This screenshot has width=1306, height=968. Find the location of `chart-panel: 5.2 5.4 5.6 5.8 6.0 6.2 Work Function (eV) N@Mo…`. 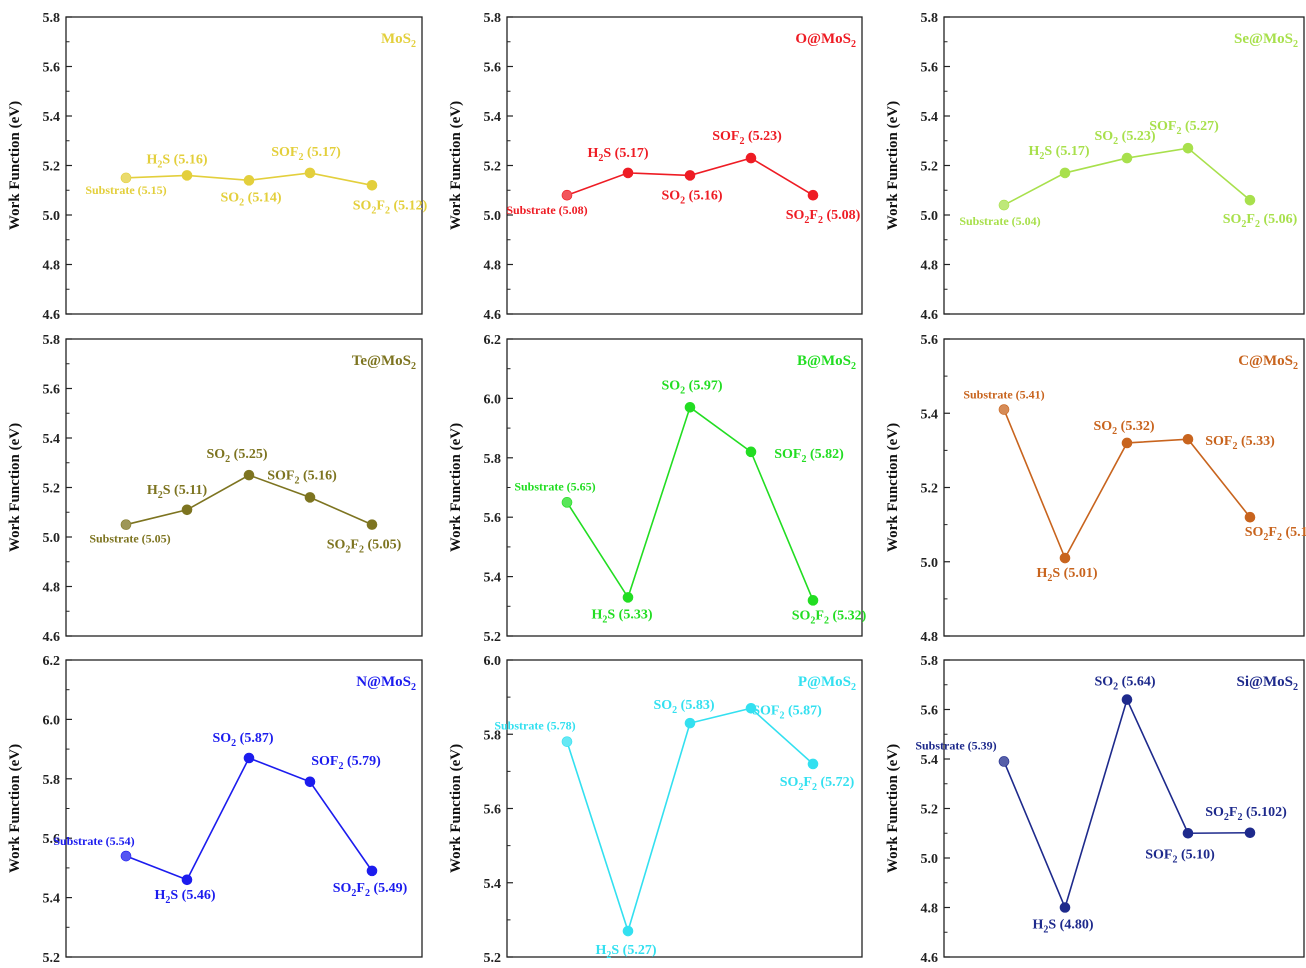

chart-panel: 5.2 5.4 5.6 5.8 6.0 6.2 Work Function (eV) N@Mo… is located at coordinates (215, 810).